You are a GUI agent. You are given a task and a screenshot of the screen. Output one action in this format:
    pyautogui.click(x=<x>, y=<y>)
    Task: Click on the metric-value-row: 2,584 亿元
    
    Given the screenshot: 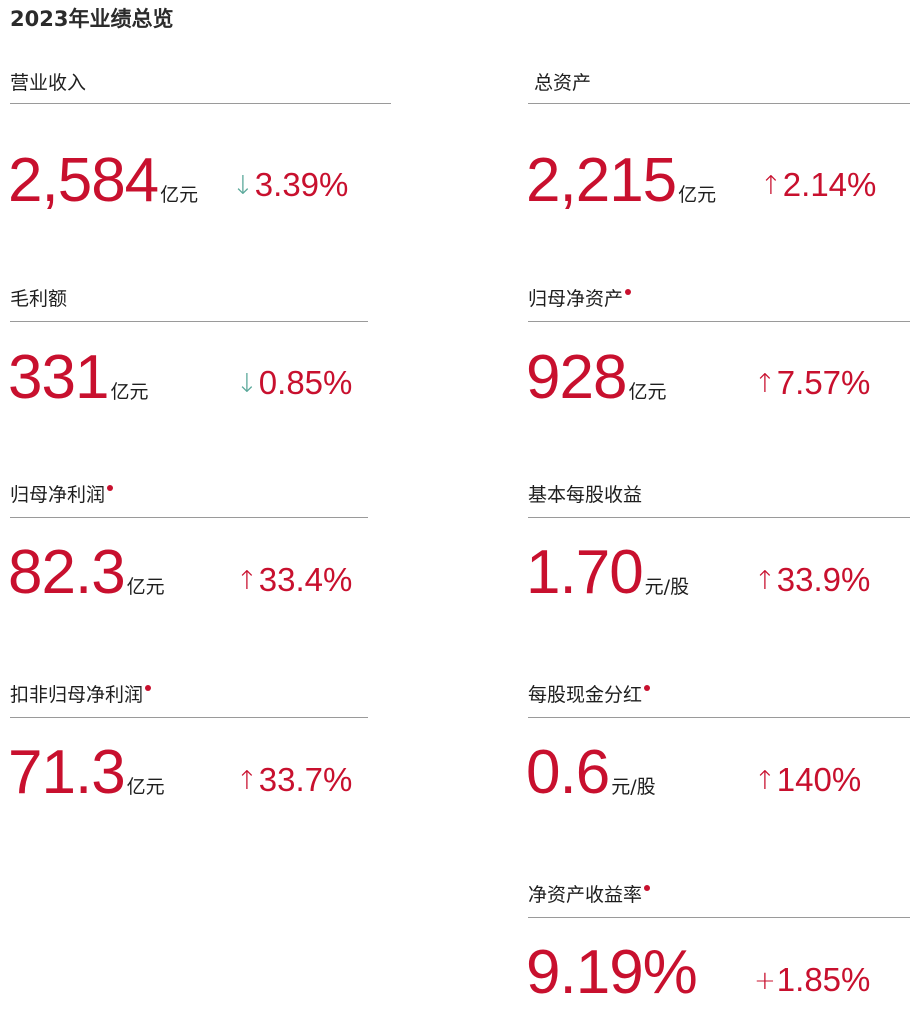 What is the action you would take?
    pyautogui.click(x=103, y=181)
    